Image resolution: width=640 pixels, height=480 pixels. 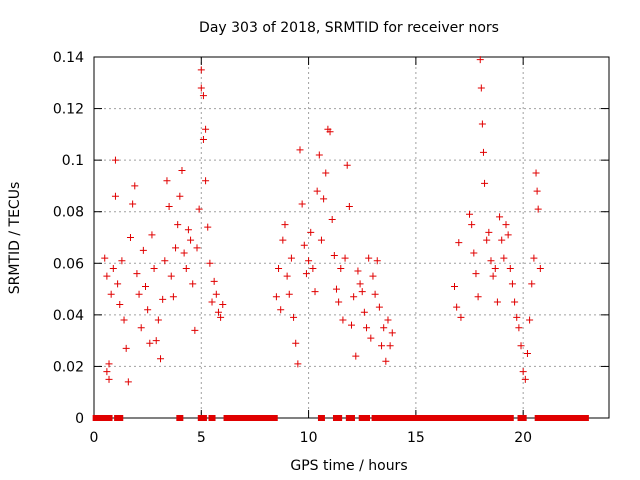 I want to click on x-tick-label: 0, so click(x=94, y=438).